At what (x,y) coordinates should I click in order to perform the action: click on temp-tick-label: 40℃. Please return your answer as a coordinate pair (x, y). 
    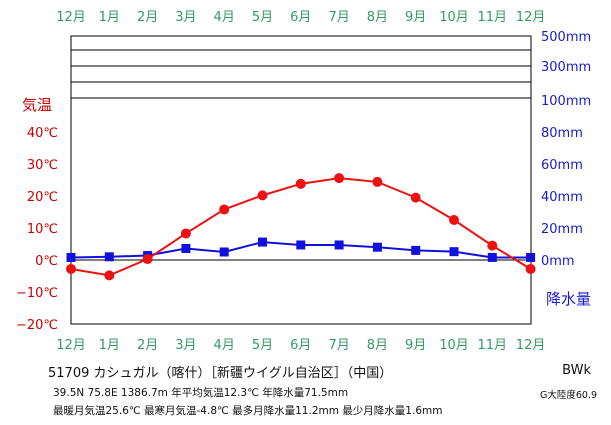
    Looking at the image, I should click on (42, 133).